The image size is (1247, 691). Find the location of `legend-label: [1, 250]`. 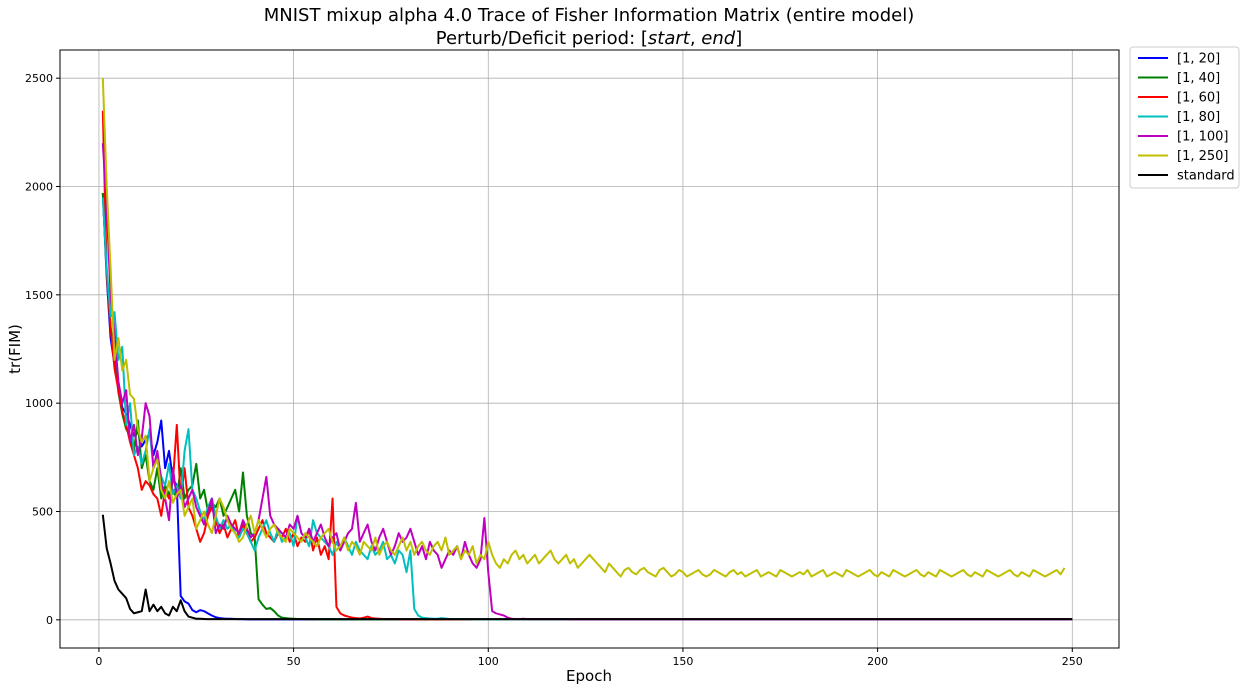

legend-label: [1, 250] is located at coordinates (1203, 156).